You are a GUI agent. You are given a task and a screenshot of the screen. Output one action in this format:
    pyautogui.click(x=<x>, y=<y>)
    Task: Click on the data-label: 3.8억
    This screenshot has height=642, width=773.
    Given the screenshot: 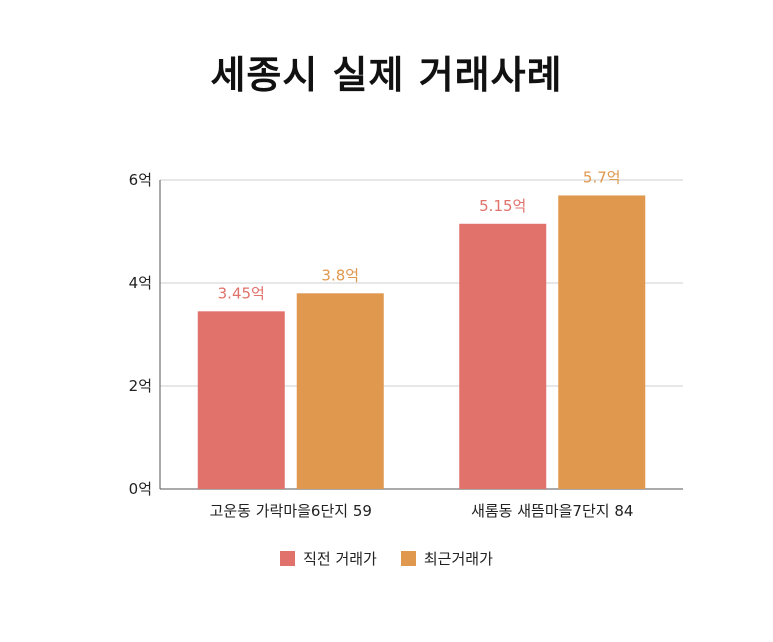 What is the action you would take?
    pyautogui.click(x=340, y=275)
    